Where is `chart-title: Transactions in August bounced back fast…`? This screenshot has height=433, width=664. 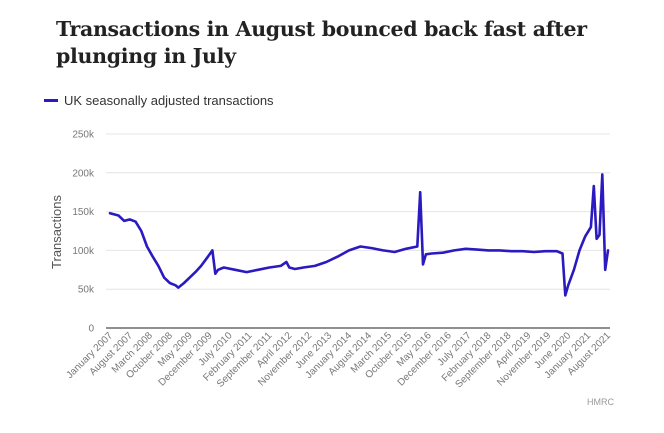 chart-title: Transactions in August bounced back fast… is located at coordinates (321, 42).